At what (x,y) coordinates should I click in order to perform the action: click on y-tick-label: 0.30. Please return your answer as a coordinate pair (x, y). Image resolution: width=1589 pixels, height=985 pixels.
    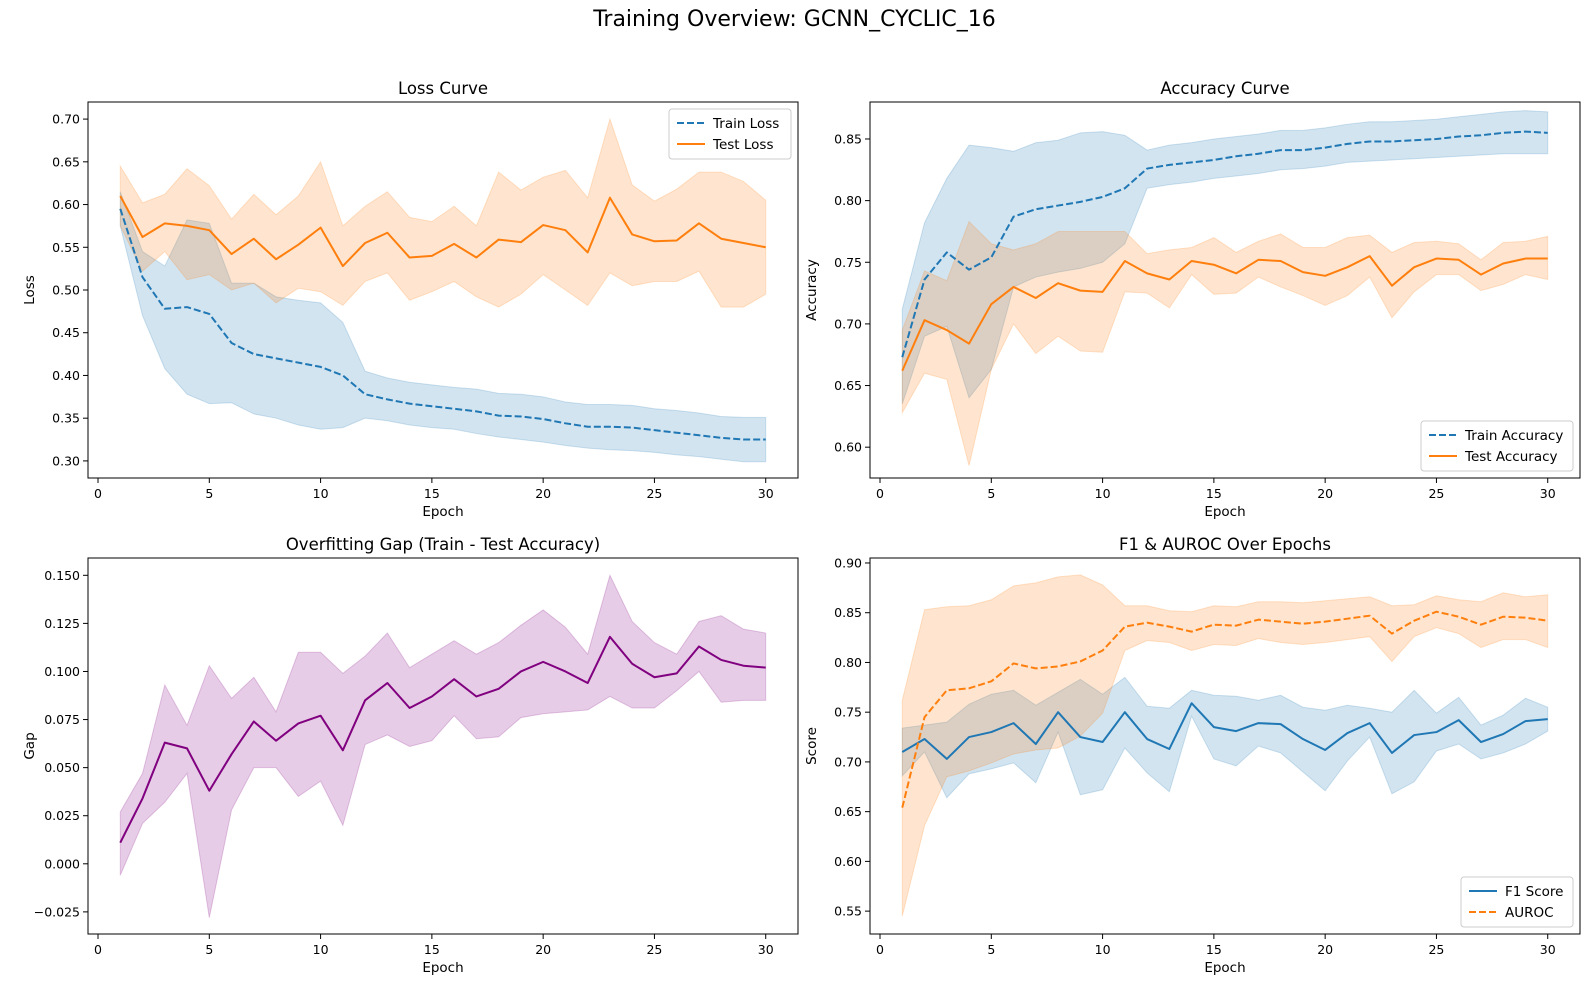
    Looking at the image, I should click on (66, 460).